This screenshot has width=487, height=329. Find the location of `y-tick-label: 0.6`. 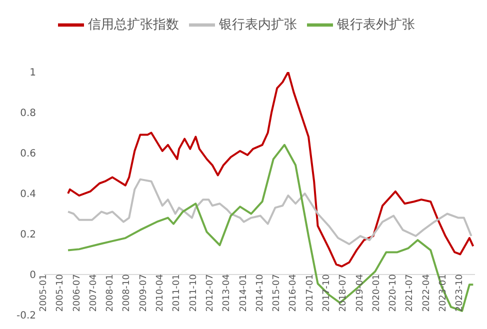

y-tick-label: 0.6 is located at coordinates (28, 154).